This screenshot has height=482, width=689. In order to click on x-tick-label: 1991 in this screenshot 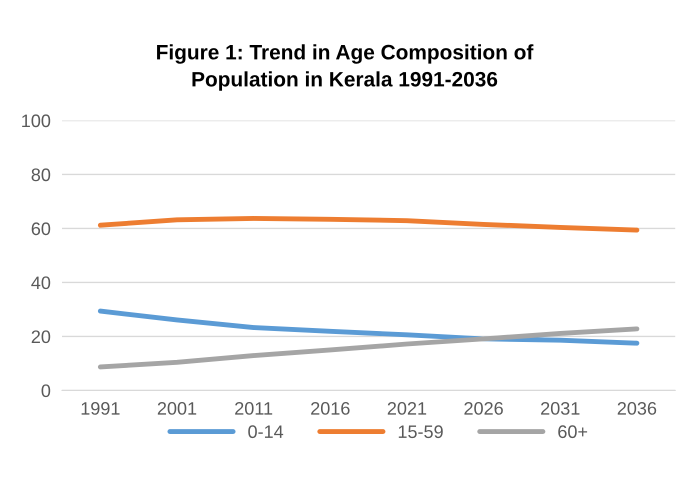, I will do `click(101, 408)`.